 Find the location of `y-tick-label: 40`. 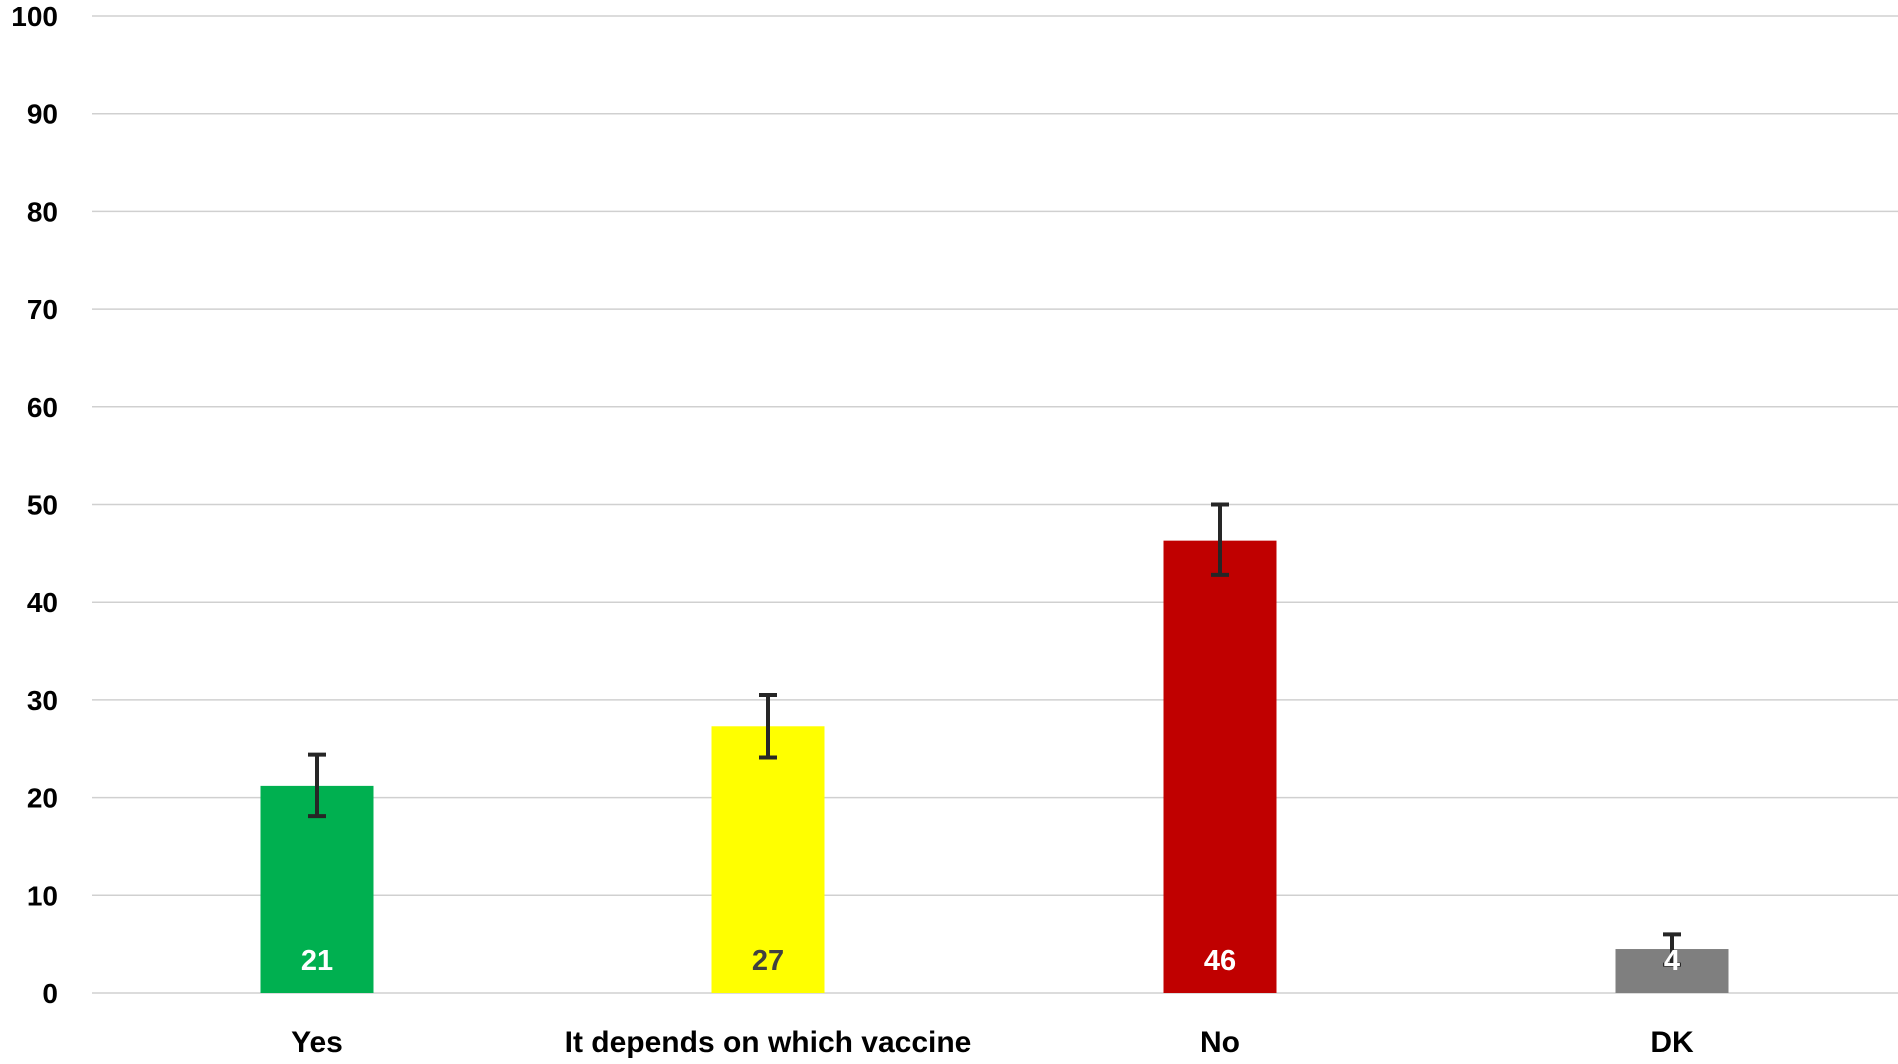

y-tick-label: 40 is located at coordinates (42, 602).